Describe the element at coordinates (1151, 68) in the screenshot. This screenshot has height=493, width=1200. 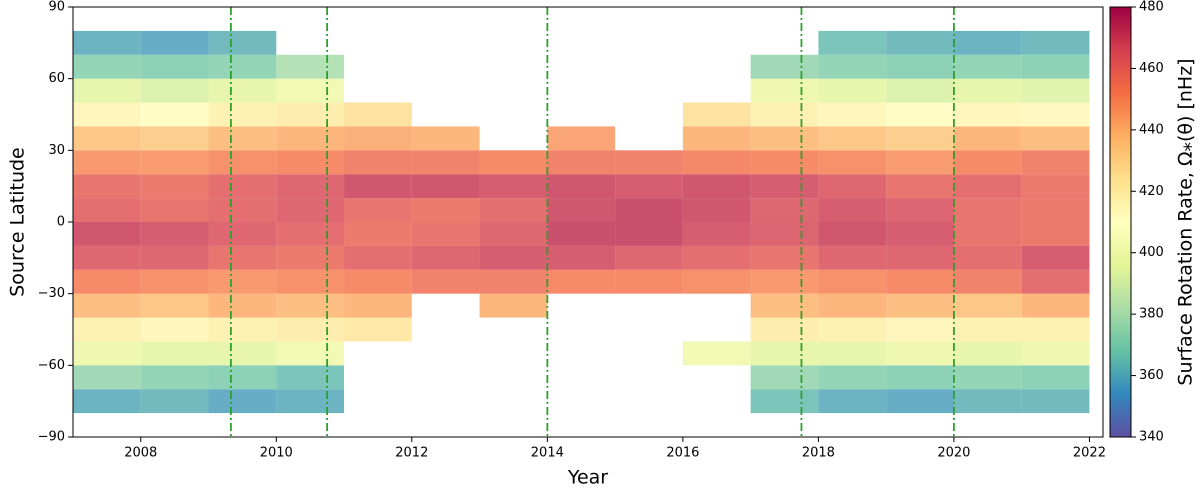
I see `colorbar-tick-label: 460` at that location.